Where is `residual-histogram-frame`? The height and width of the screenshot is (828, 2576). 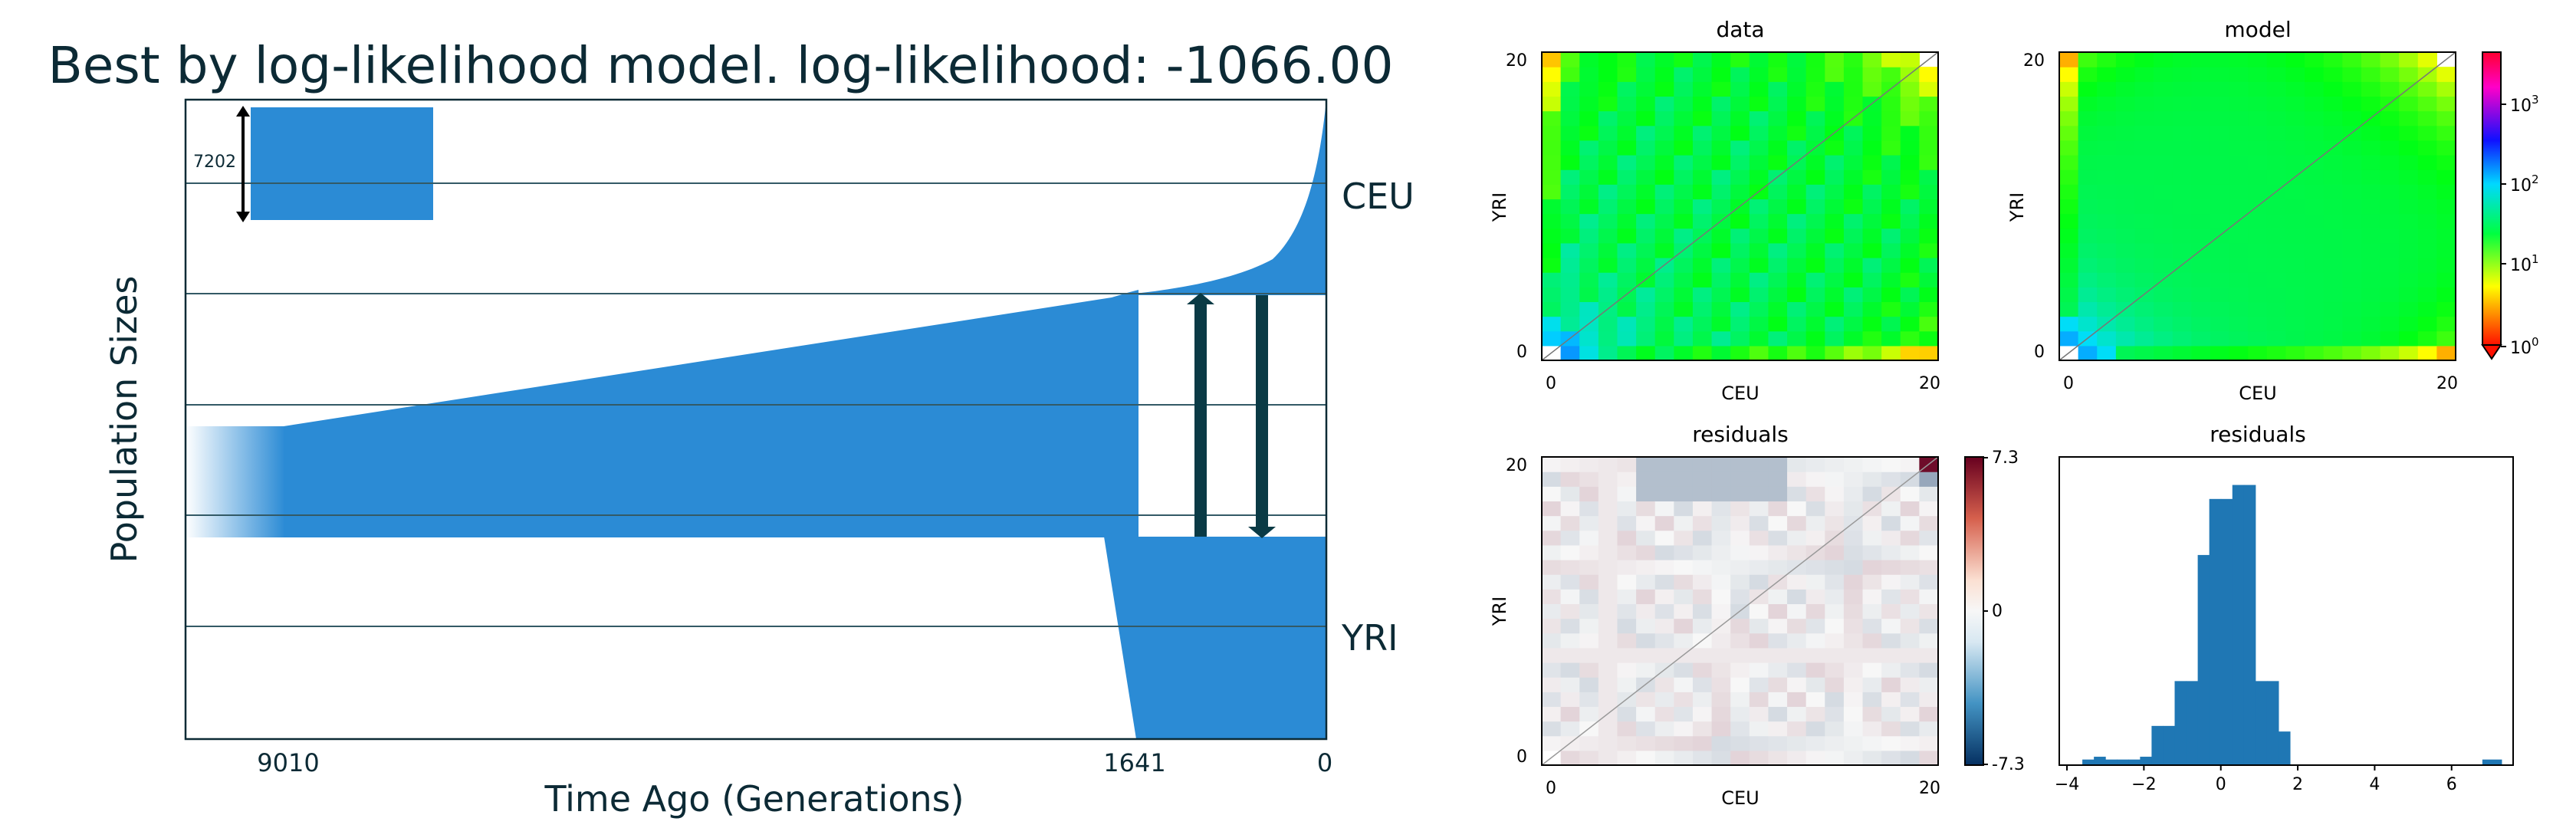 residual-histogram-frame is located at coordinates (2286, 611).